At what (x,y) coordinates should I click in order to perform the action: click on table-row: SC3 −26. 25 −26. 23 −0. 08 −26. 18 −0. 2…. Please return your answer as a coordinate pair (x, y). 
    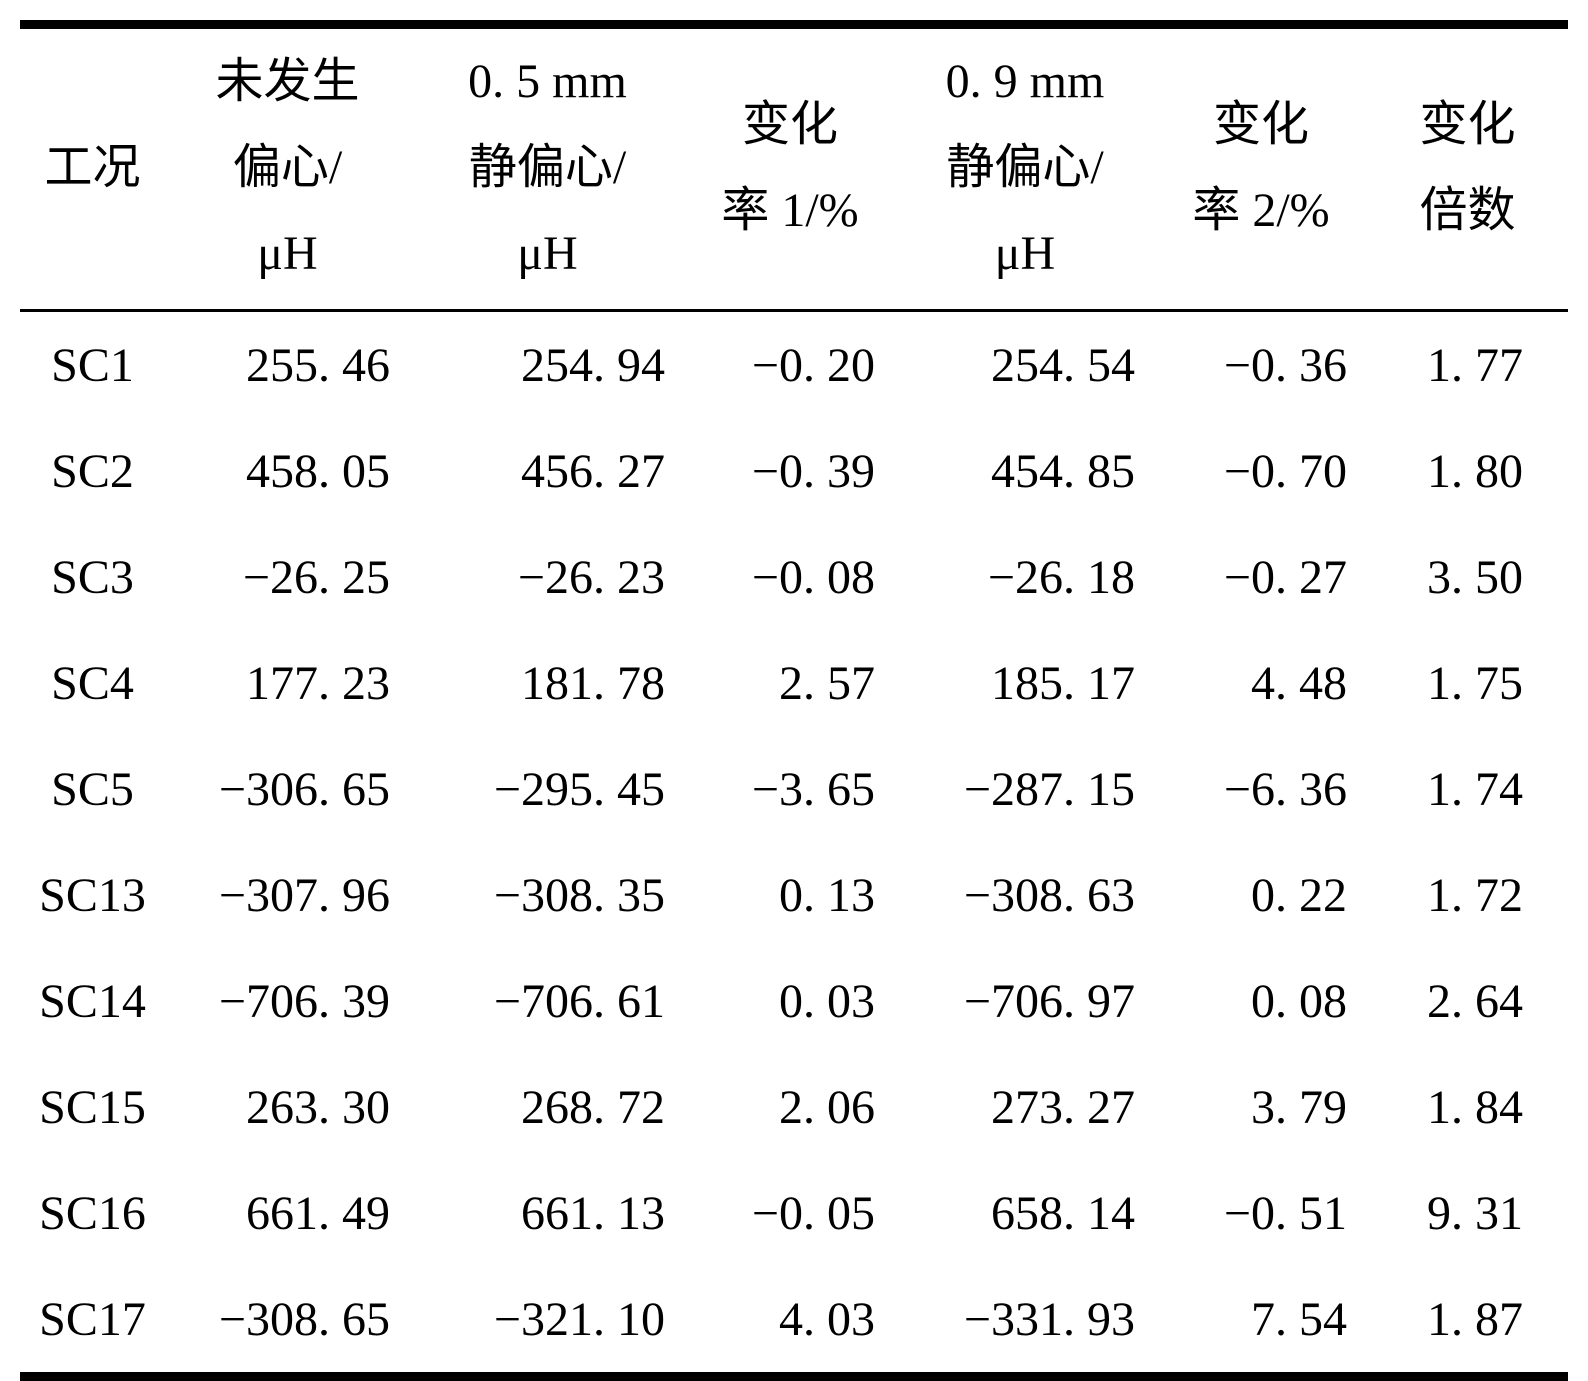
    Looking at the image, I should click on (794, 577).